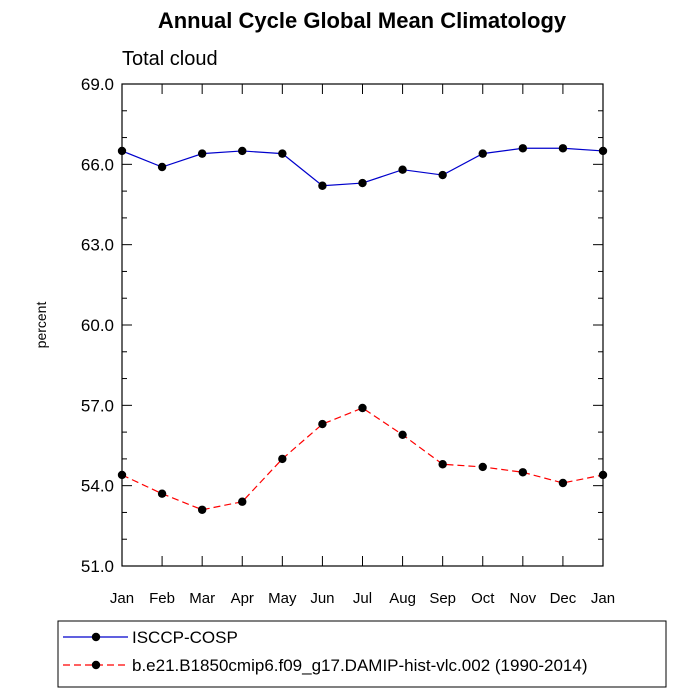 Image resolution: width=700 pixels, height=700 pixels. I want to click on x-tick-label: Jun, so click(322, 598).